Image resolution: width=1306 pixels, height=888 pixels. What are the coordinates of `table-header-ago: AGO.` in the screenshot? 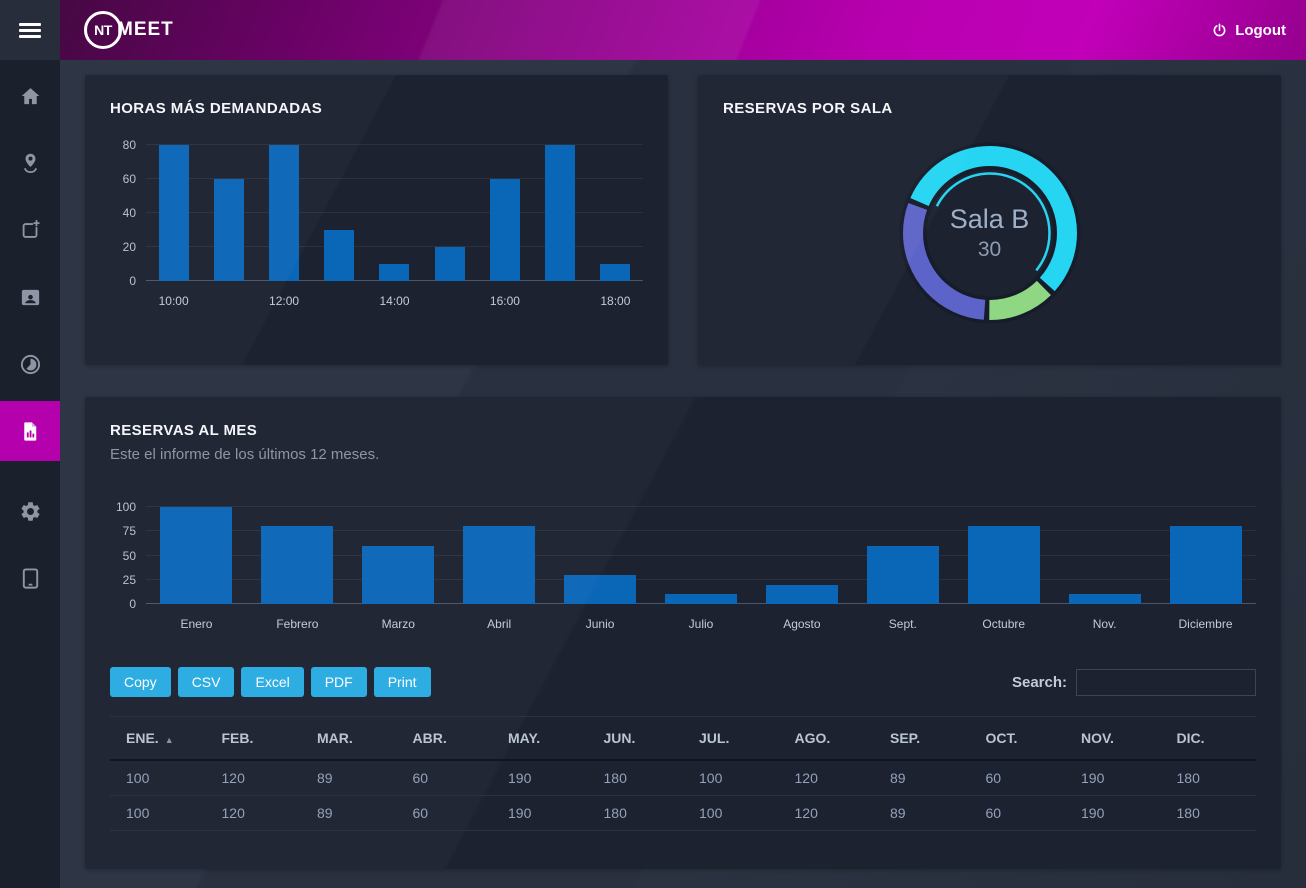 It's located at (826, 738).